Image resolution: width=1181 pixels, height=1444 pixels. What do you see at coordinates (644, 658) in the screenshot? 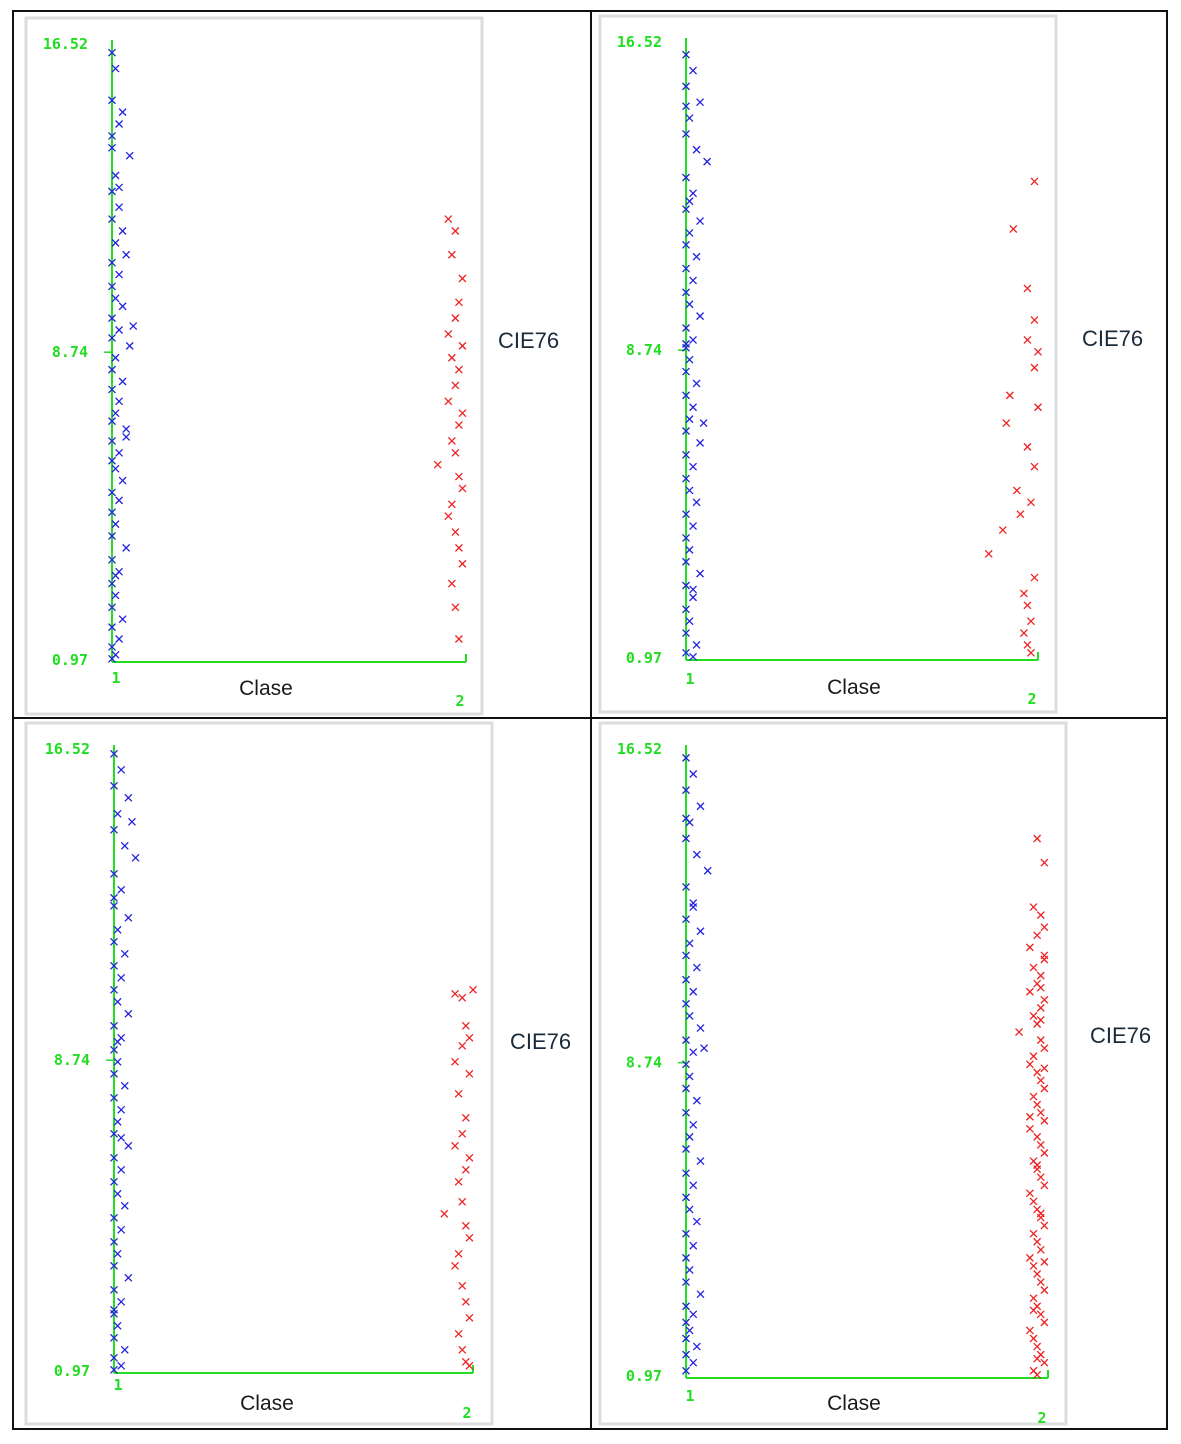
I see `y-tick-label: 0.97` at bounding box center [644, 658].